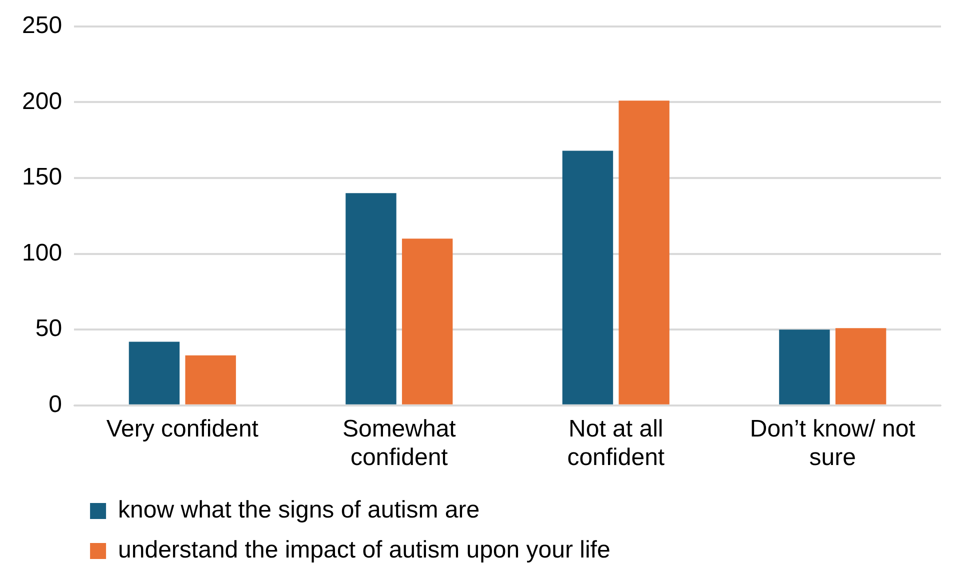 The image size is (963, 583). Describe the element at coordinates (833, 443) in the screenshot. I see `x-tick-label: Don’t know/ not sure` at that location.